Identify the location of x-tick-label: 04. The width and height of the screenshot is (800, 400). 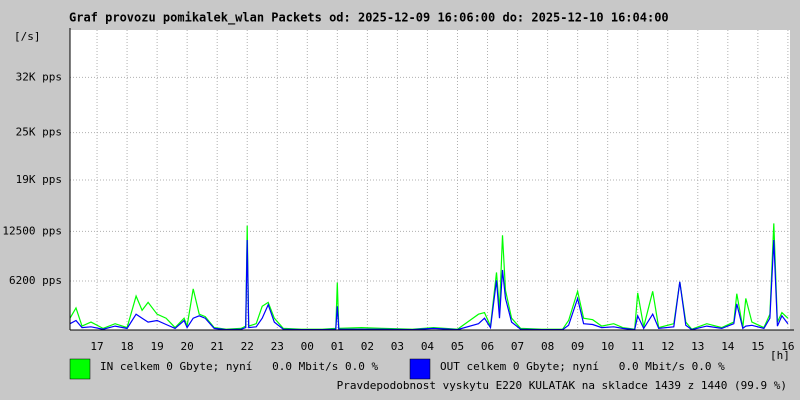
(428, 346).